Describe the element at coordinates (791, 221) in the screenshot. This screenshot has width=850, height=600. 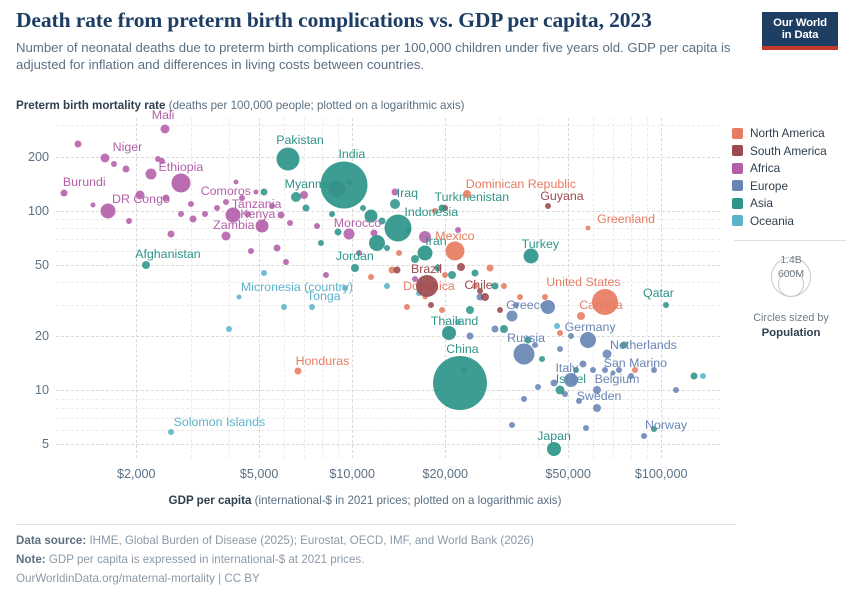
I see `legend-item-oceania: Oceania` at that location.